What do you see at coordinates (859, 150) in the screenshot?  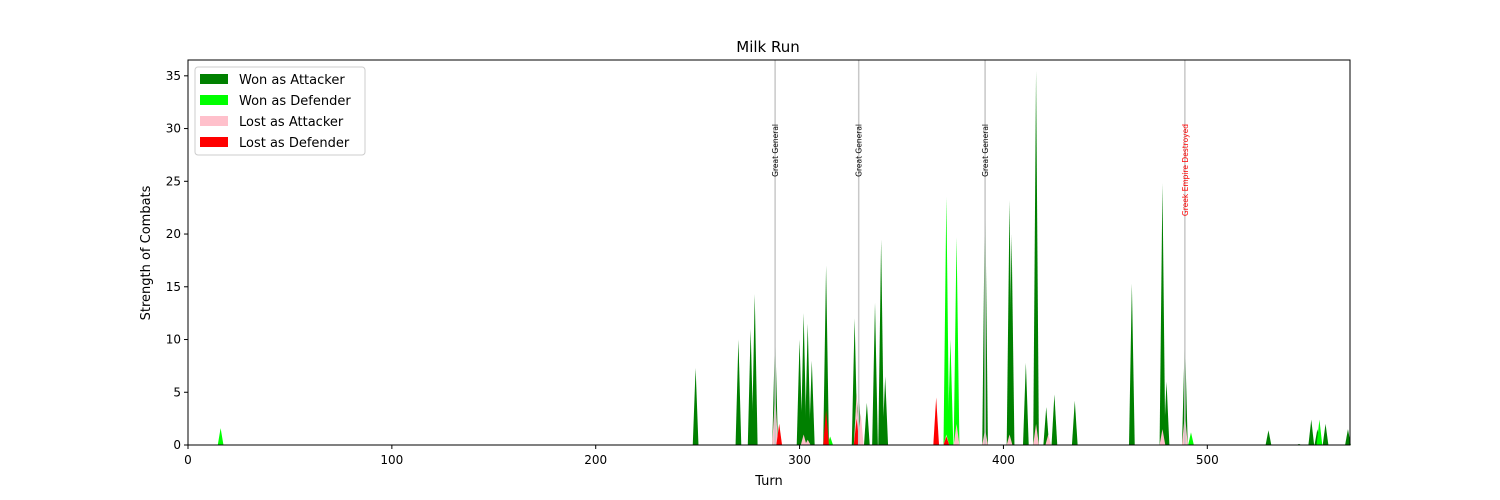 I see `annotation-label-1: Great General` at bounding box center [859, 150].